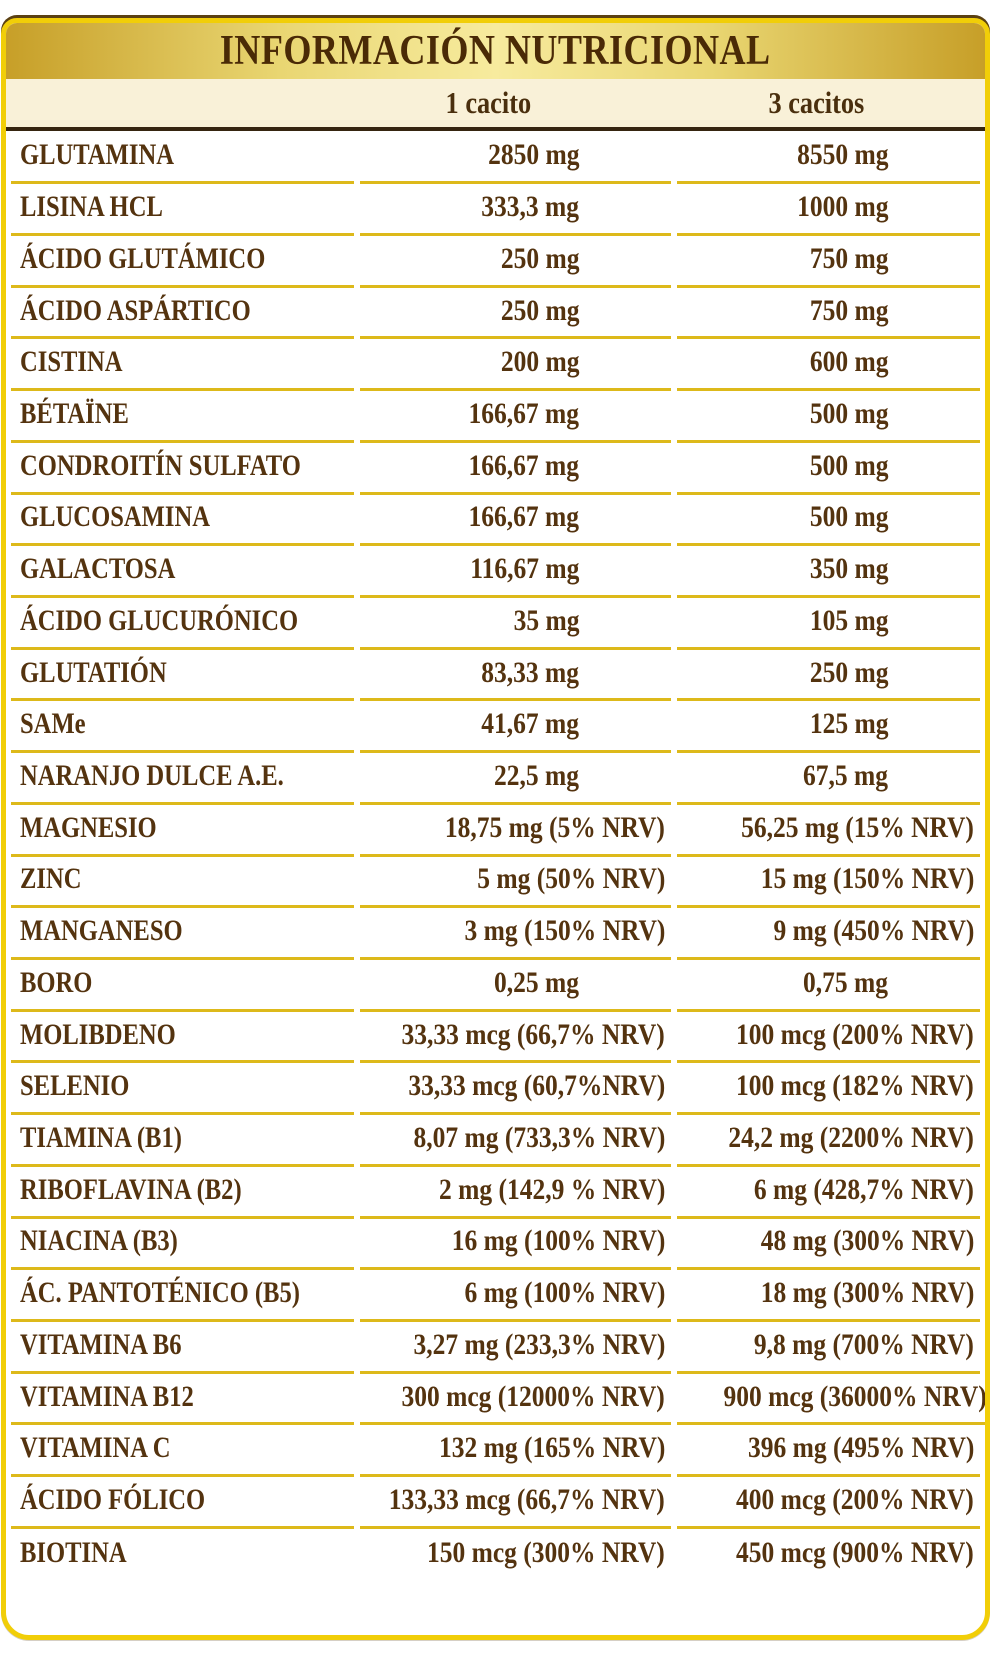 This screenshot has height=1663, width=991. I want to click on value-3-cacitos: 350 mg, so click(848, 569).